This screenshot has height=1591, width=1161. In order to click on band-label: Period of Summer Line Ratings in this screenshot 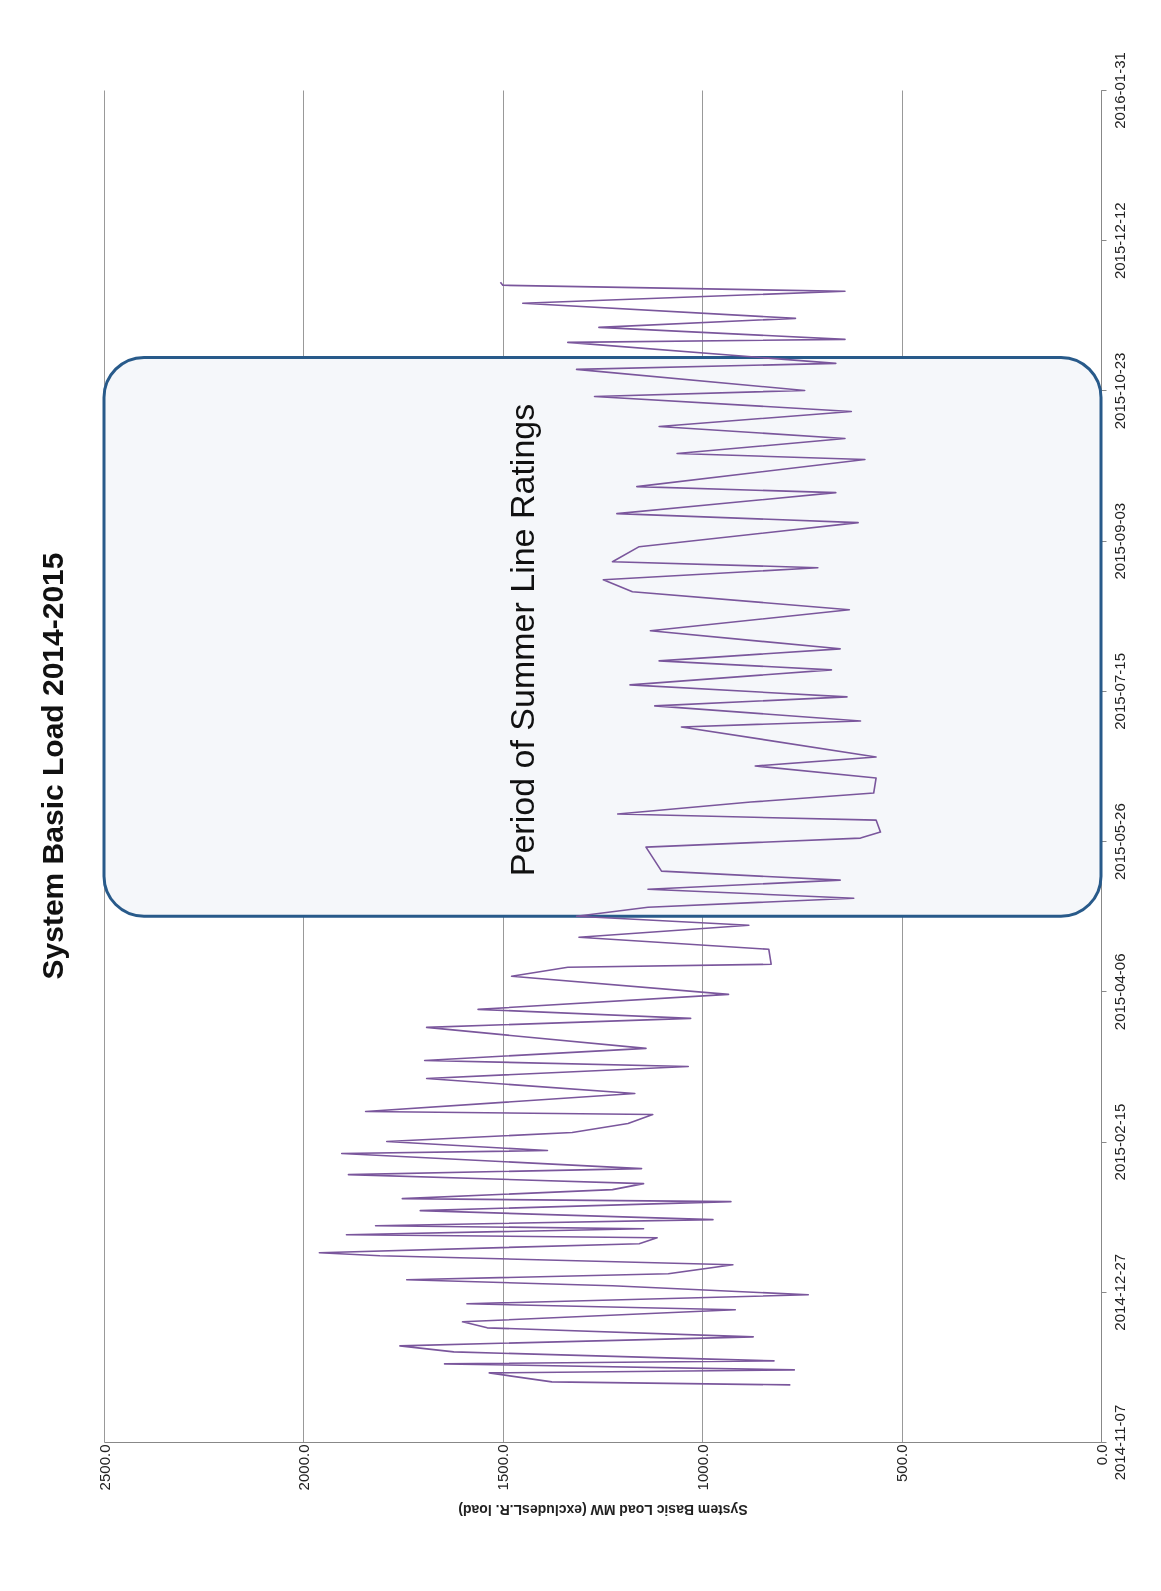, I will do `click(522, 640)`.